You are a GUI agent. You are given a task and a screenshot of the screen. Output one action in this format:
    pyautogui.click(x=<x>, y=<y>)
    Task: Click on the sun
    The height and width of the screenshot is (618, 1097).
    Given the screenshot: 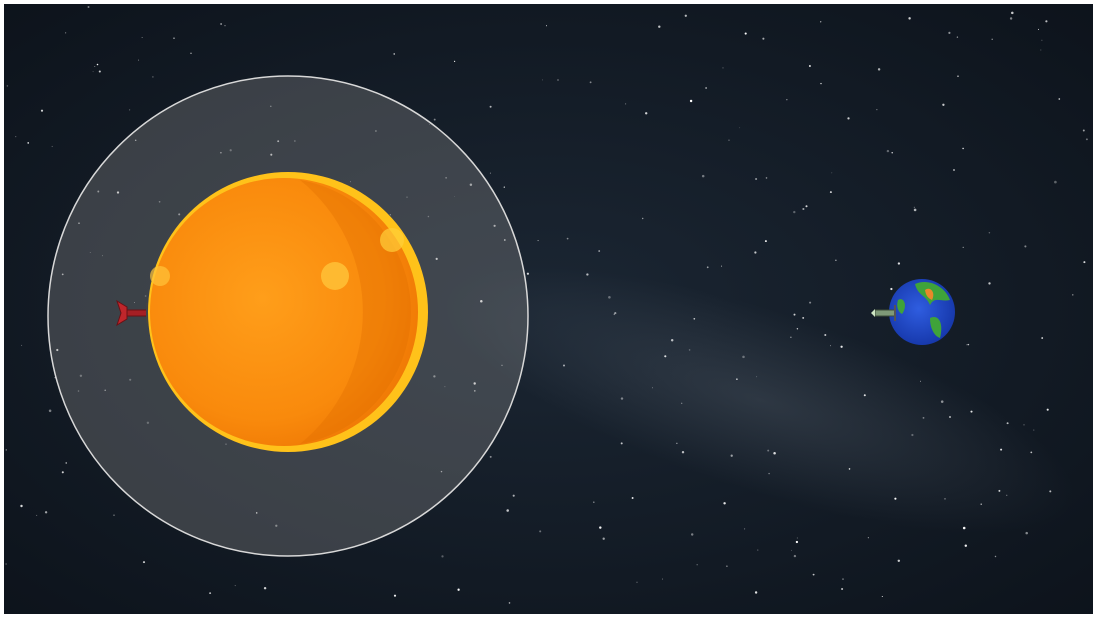 What is the action you would take?
    pyautogui.click(x=288, y=312)
    